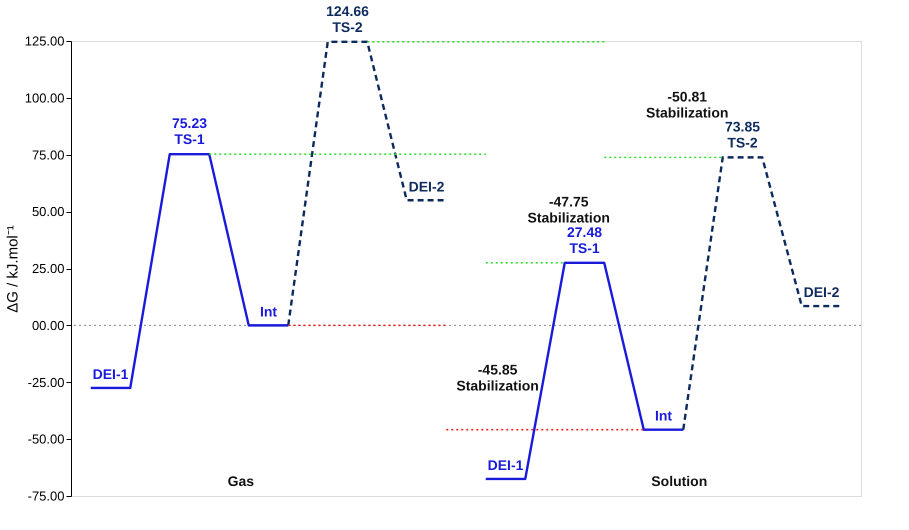  Describe the element at coordinates (48, 154) in the screenshot. I see `y-tick-label: 75.00` at that location.